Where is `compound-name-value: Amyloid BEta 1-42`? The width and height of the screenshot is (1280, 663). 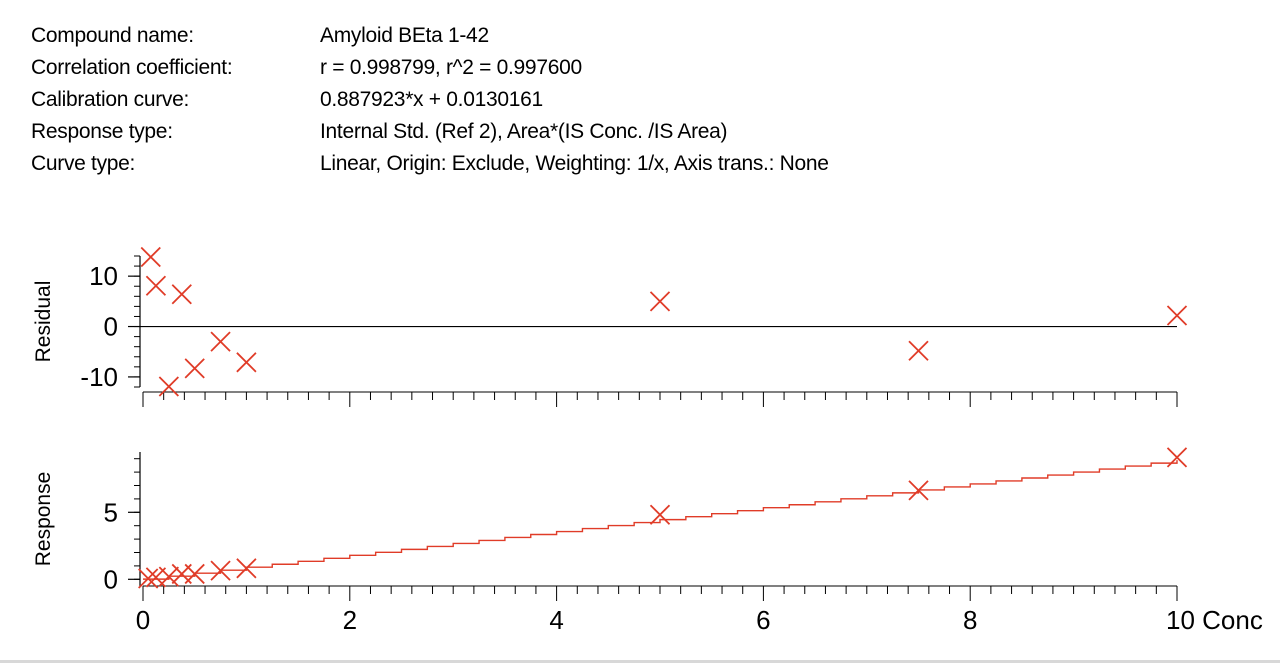
compound-name-value: Amyloid BEta 1-42 is located at coordinates (404, 35).